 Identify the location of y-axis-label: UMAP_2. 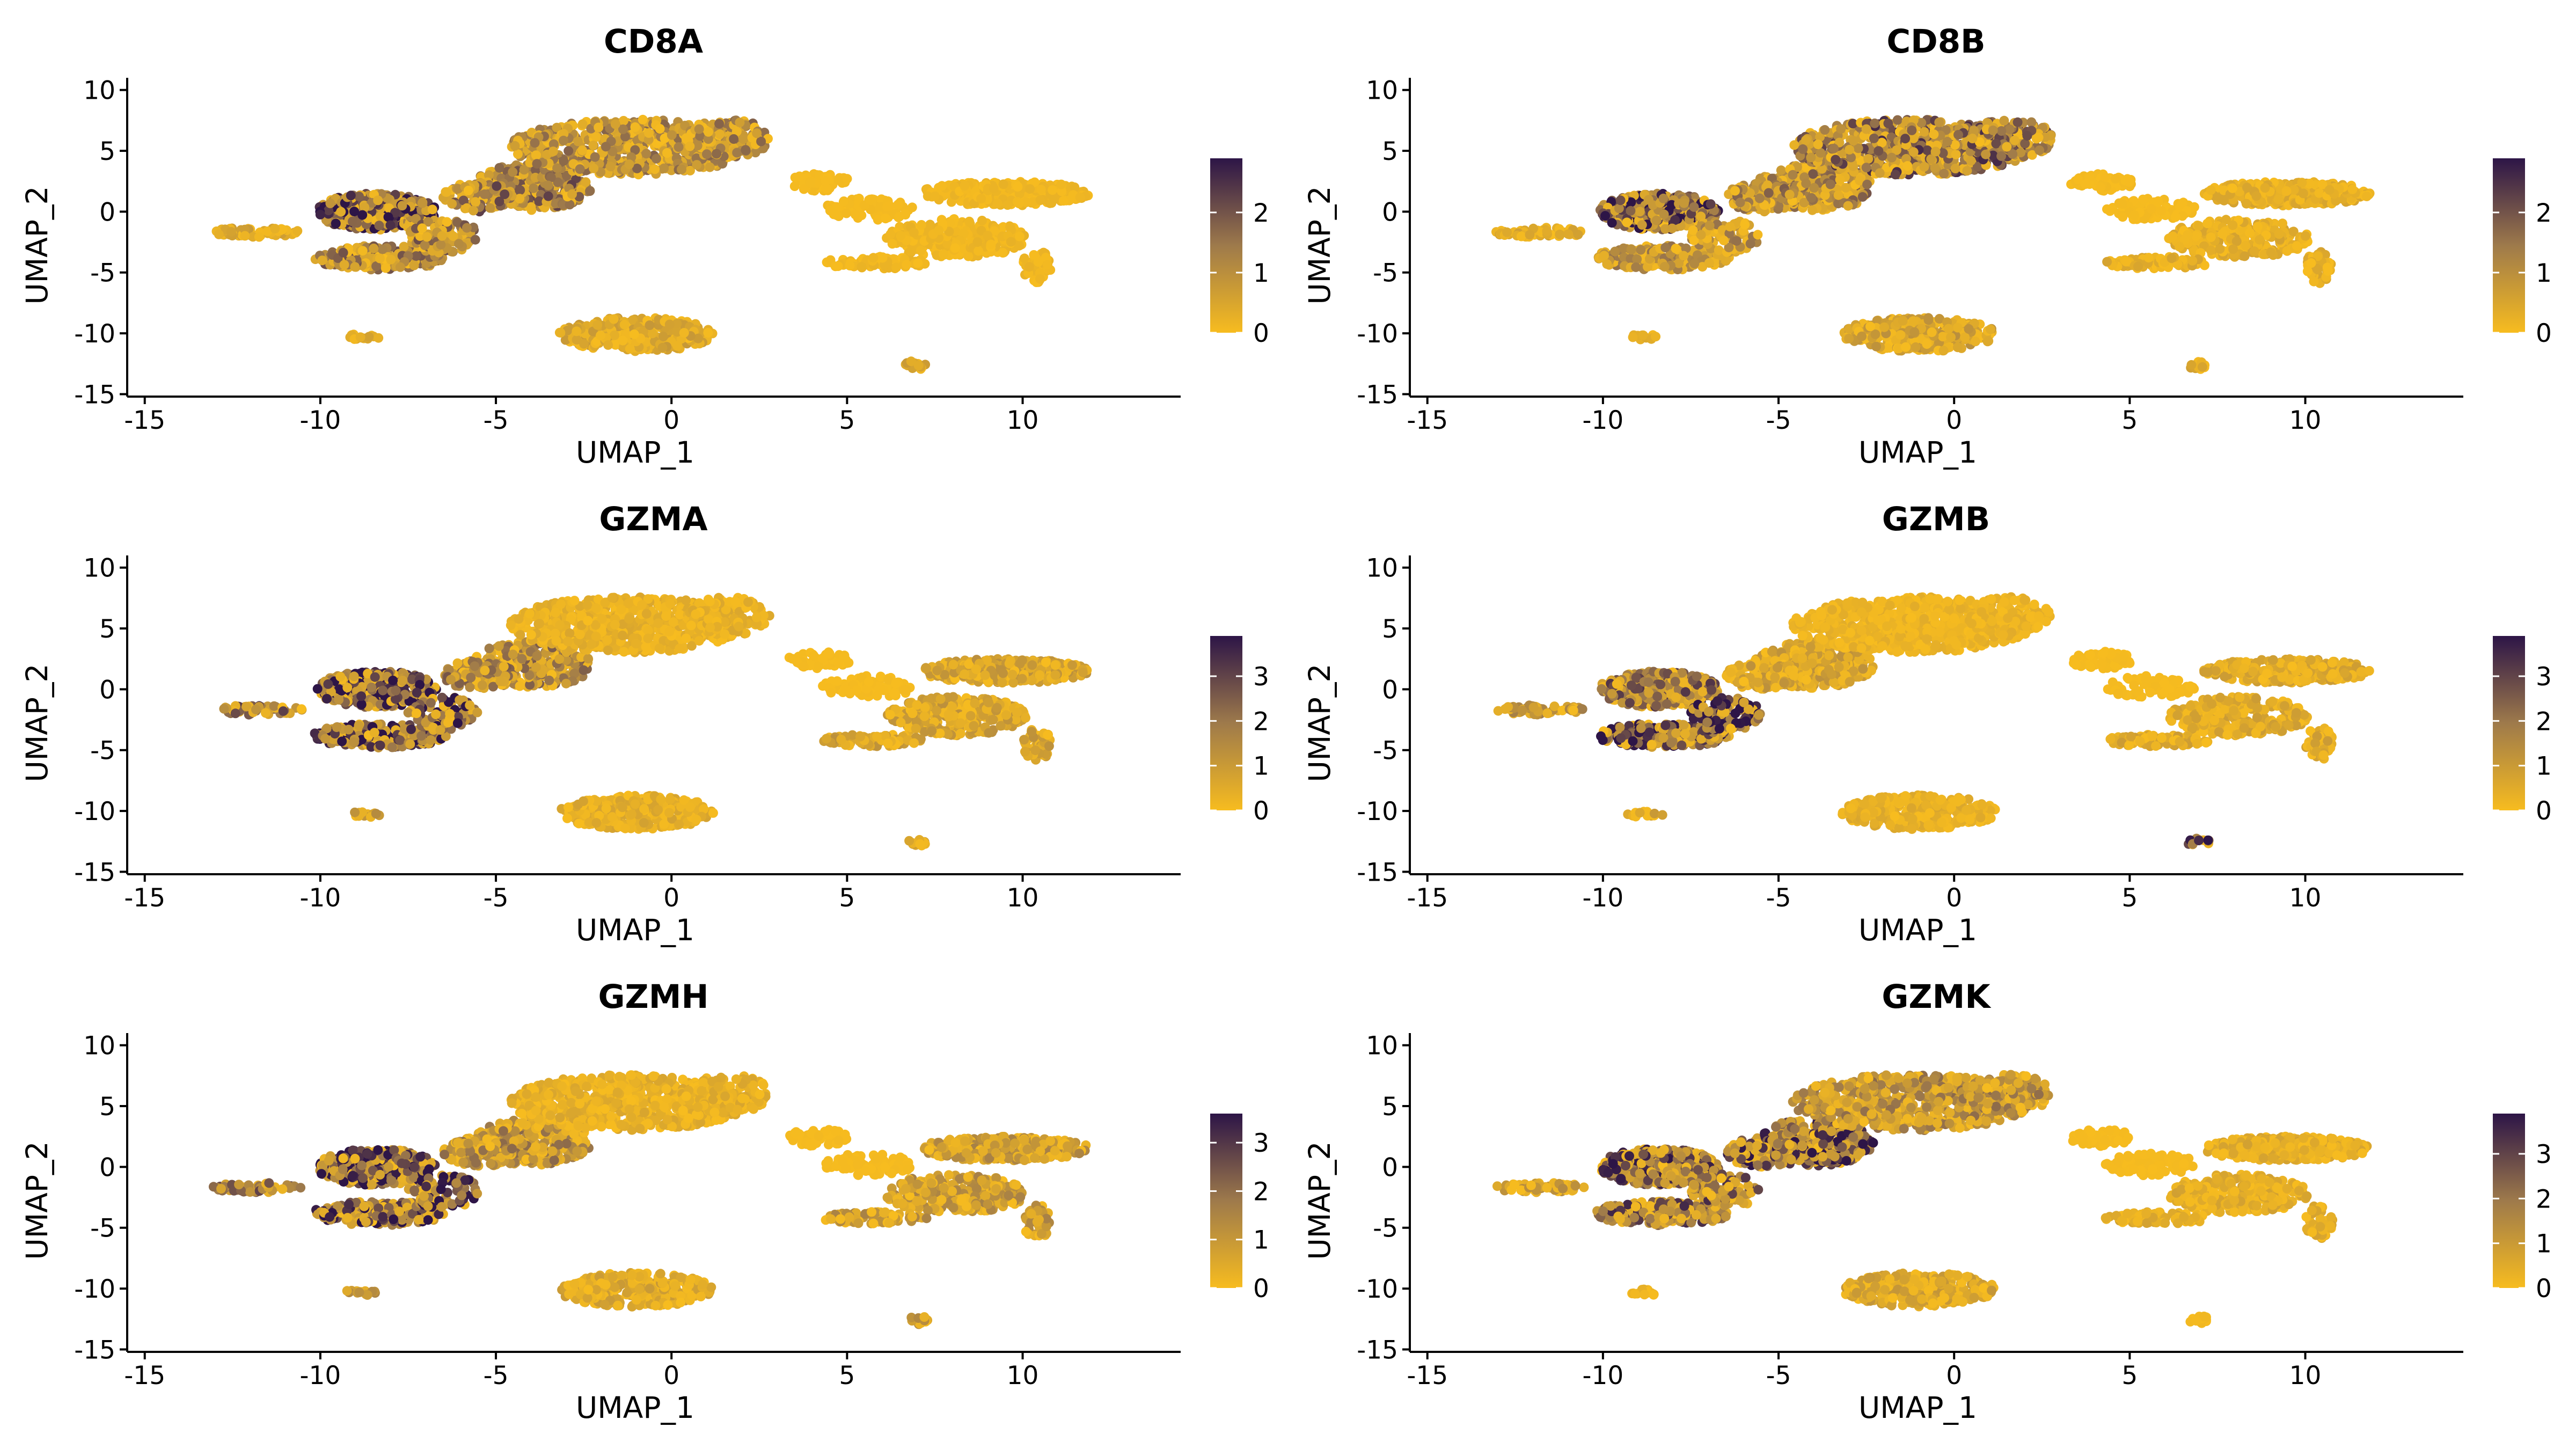
(37, 245).